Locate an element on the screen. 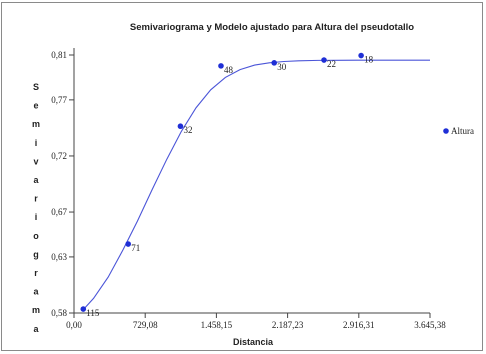  data-point-label: 71 is located at coordinates (135, 248).